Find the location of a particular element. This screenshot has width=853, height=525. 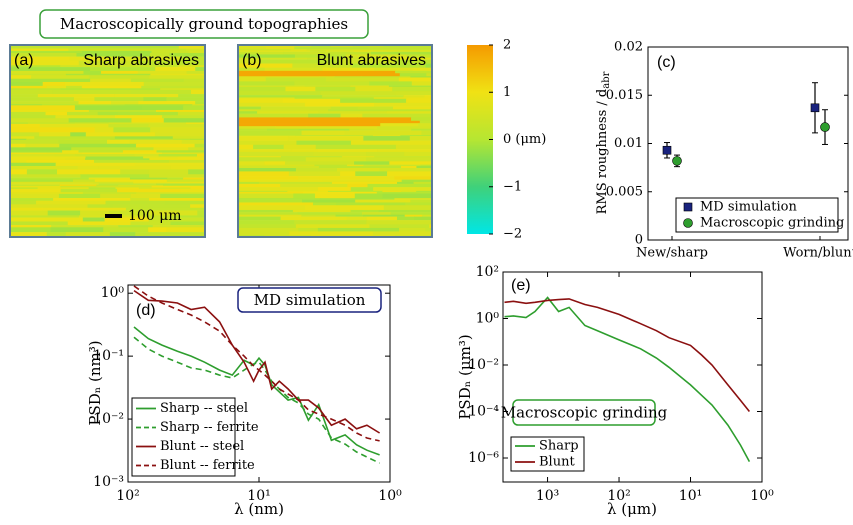

y-tick-label: 10⁻⁶ is located at coordinates (483, 458).